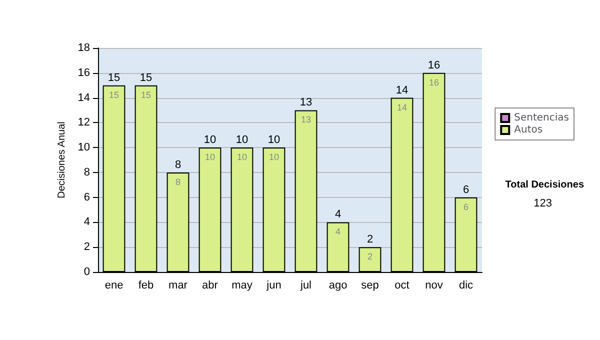 This screenshot has height=340, width=600. What do you see at coordinates (402, 90) in the screenshot?
I see `total-label: 14` at bounding box center [402, 90].